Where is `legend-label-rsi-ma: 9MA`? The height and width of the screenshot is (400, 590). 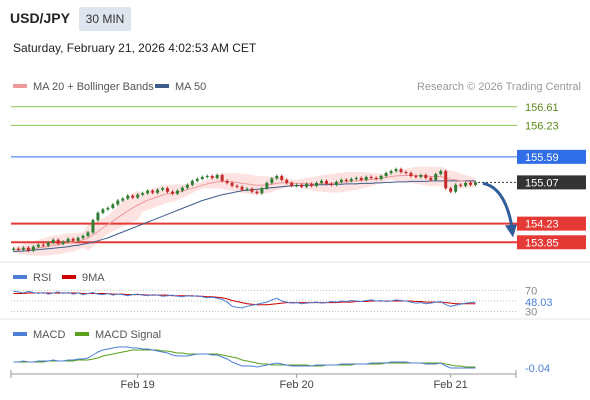 legend-label-rsi-ma: 9MA is located at coordinates (93, 278).